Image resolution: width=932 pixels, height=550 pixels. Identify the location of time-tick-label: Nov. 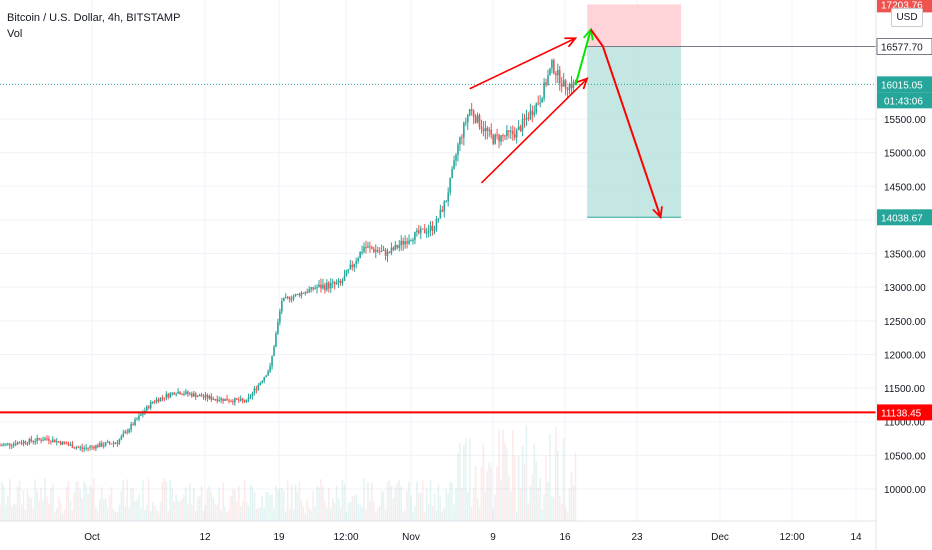
(411, 537).